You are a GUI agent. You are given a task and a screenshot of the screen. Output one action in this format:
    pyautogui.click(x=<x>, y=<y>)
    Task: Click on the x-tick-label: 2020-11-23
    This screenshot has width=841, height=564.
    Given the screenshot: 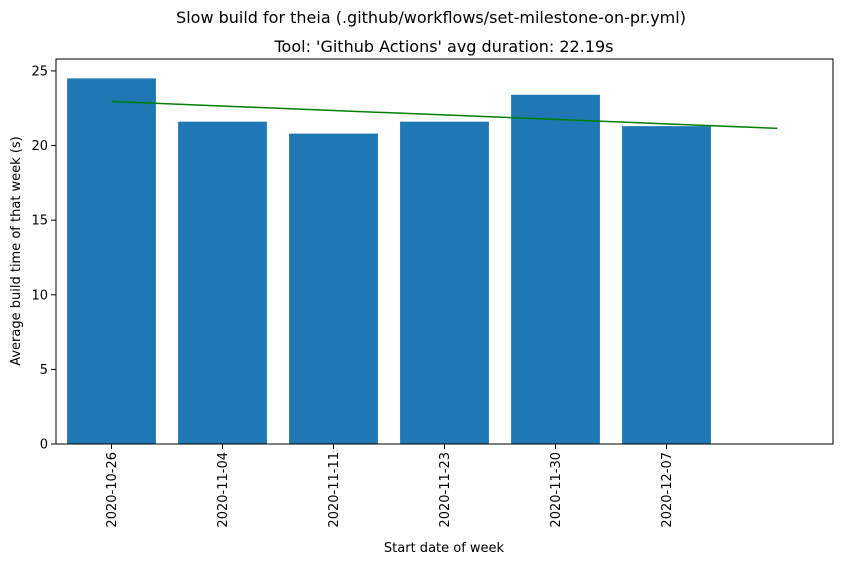 What is the action you would take?
    pyautogui.click(x=445, y=490)
    